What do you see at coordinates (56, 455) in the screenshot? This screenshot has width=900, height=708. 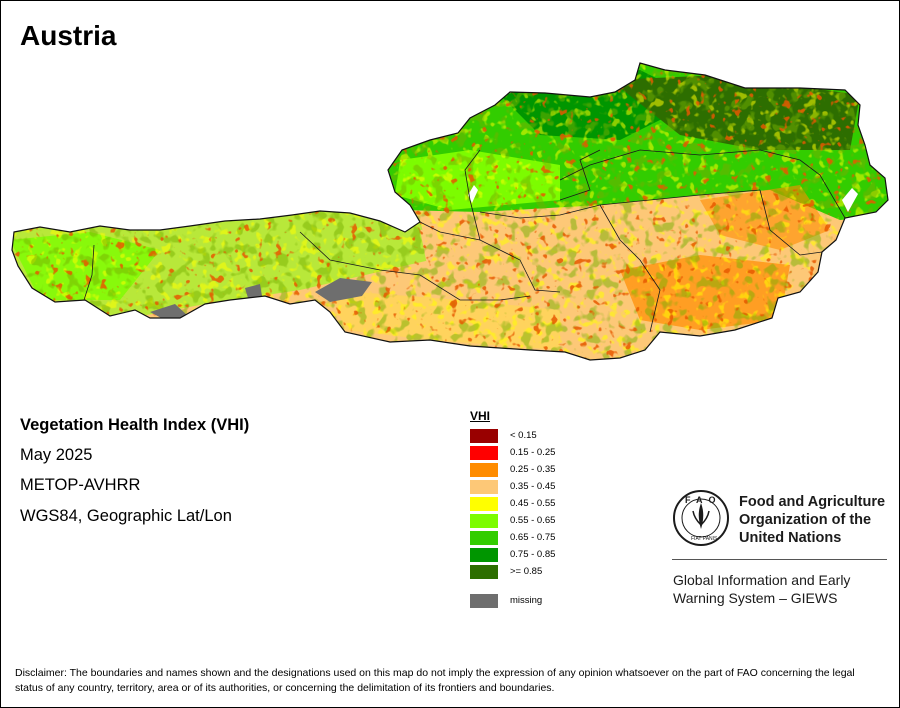 I see `period-label: May 2025` at bounding box center [56, 455].